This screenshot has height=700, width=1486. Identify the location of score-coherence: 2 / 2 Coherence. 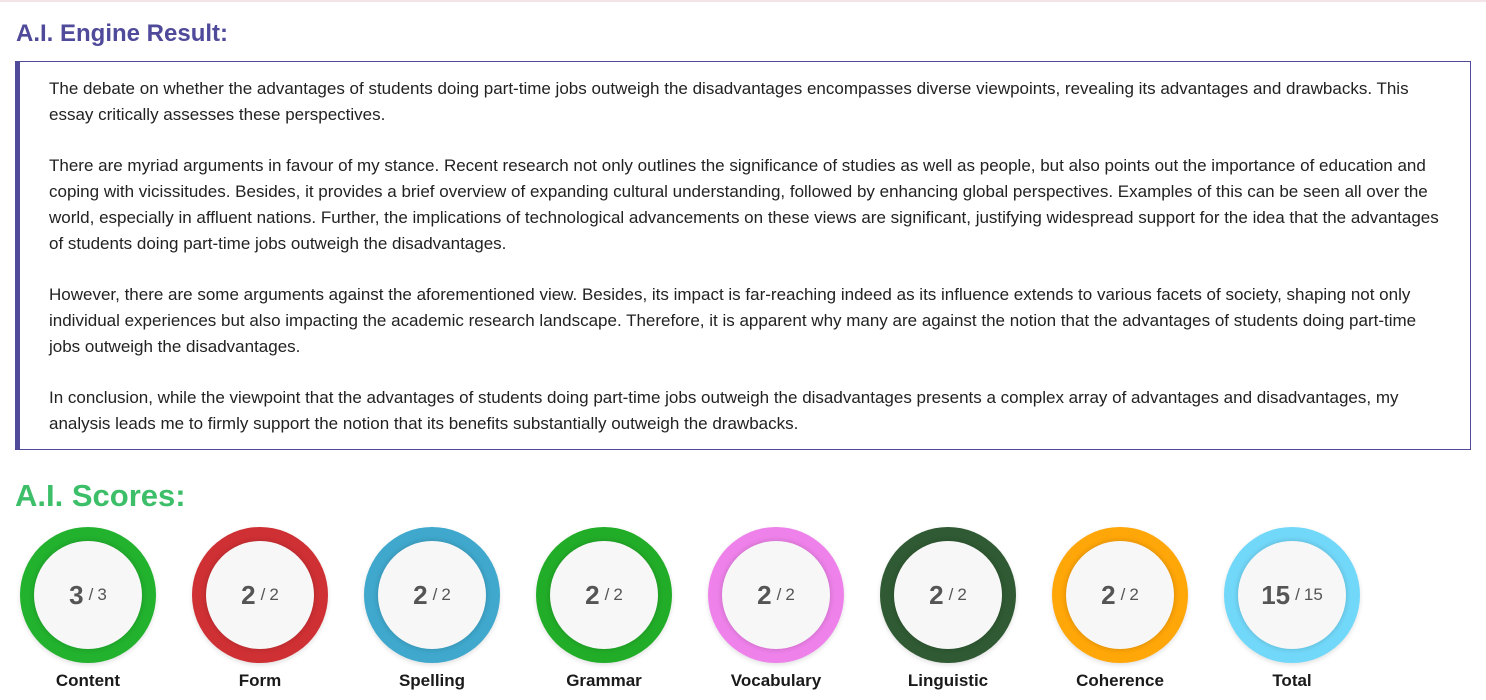
(1120, 612).